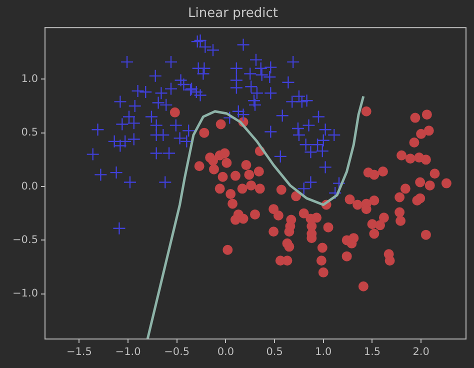 Image resolution: width=474 pixels, height=368 pixels. I want to click on y-tick-label: 0.0, so click(29, 186).